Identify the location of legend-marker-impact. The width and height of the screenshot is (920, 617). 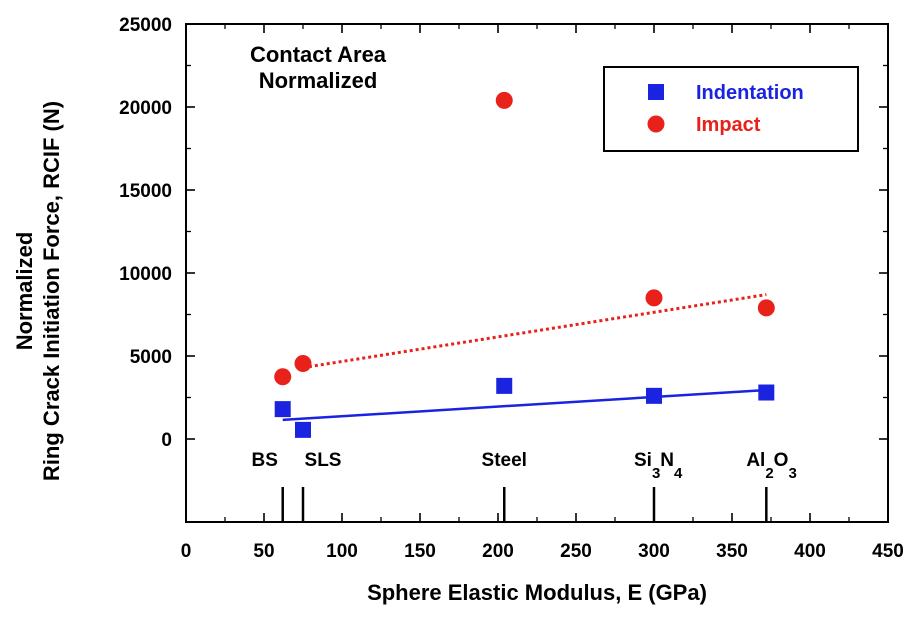
(656, 124).